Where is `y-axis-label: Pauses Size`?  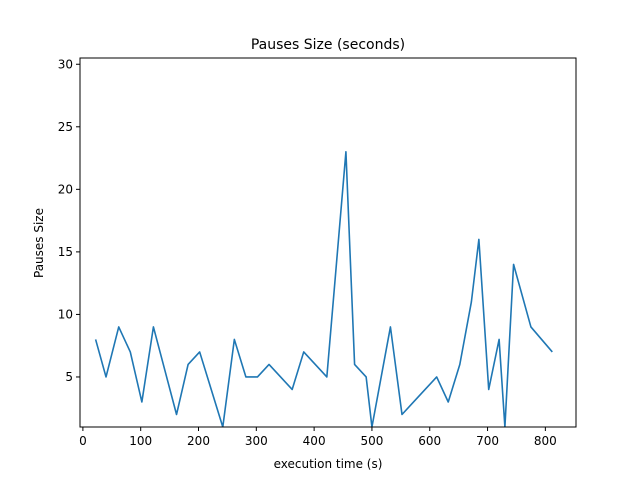
y-axis-label: Pauses Size is located at coordinates (39, 243).